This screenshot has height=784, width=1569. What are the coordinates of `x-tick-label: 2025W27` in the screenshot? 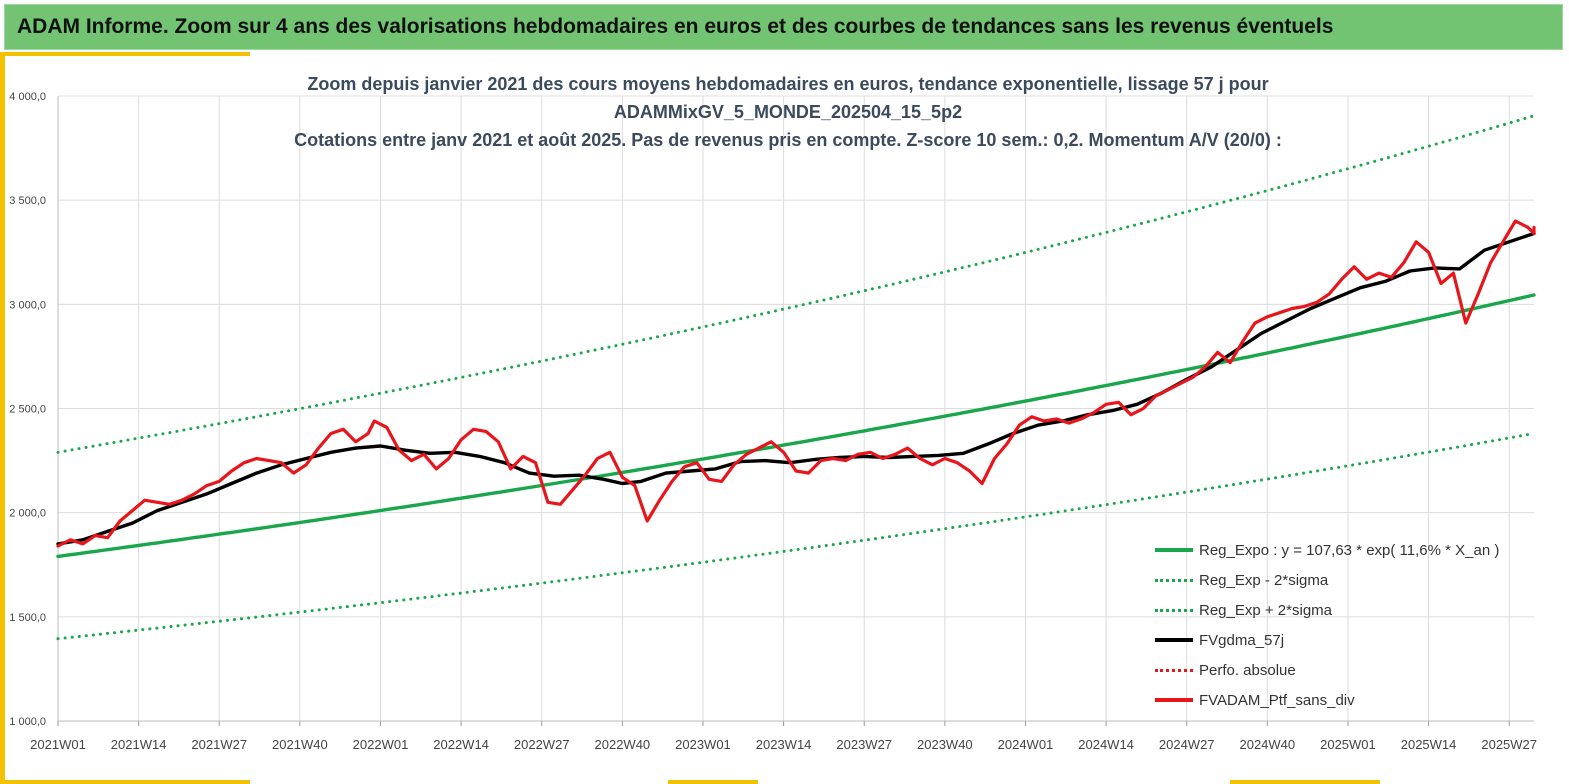 It's located at (1509, 744).